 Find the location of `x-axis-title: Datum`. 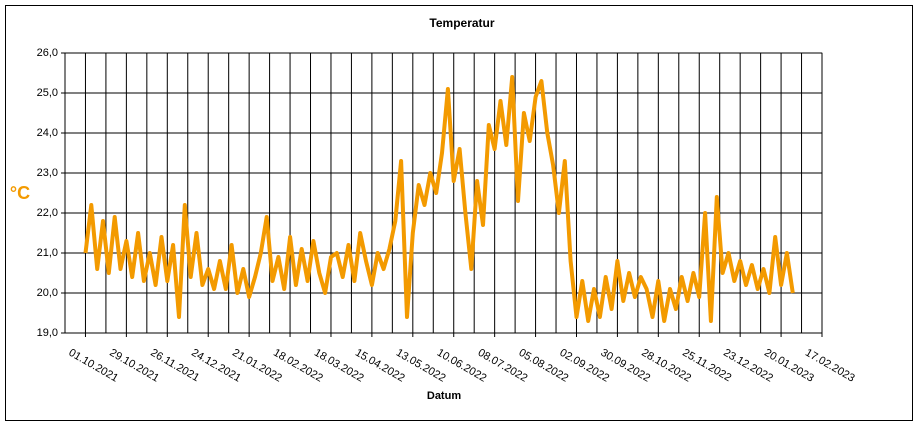

x-axis-title: Datum is located at coordinates (444, 396).